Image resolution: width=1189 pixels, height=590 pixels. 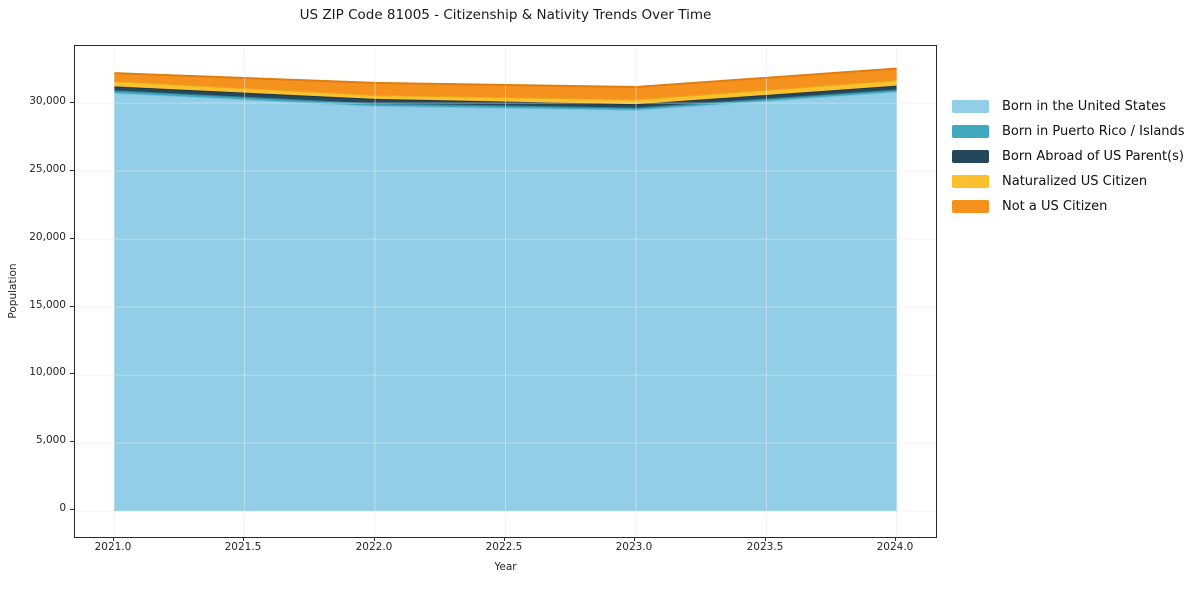 What do you see at coordinates (1075, 181) in the screenshot?
I see `legend-label: Naturalized US Citizen` at bounding box center [1075, 181].